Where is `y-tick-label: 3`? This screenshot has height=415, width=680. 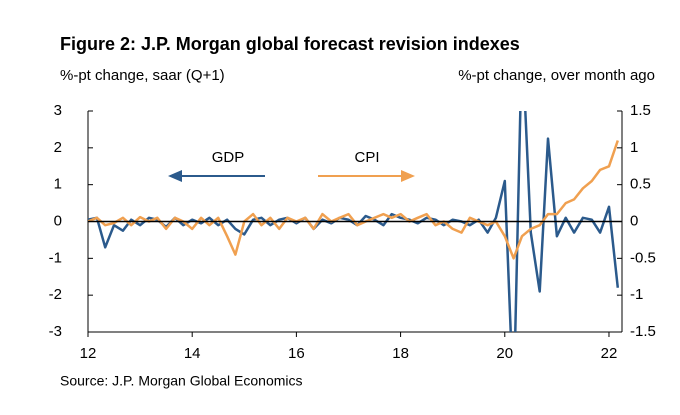
y-tick-label: 3 is located at coordinates (58, 110).